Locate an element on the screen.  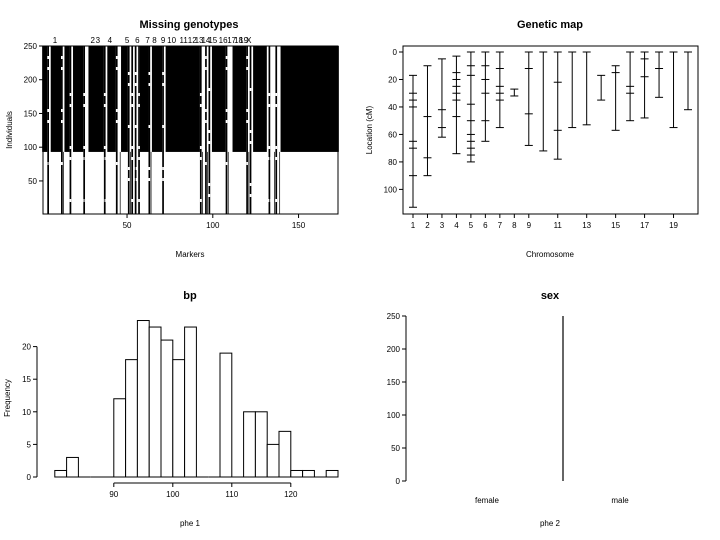
chromosome-label-8: 8 is located at coordinates (154, 40).